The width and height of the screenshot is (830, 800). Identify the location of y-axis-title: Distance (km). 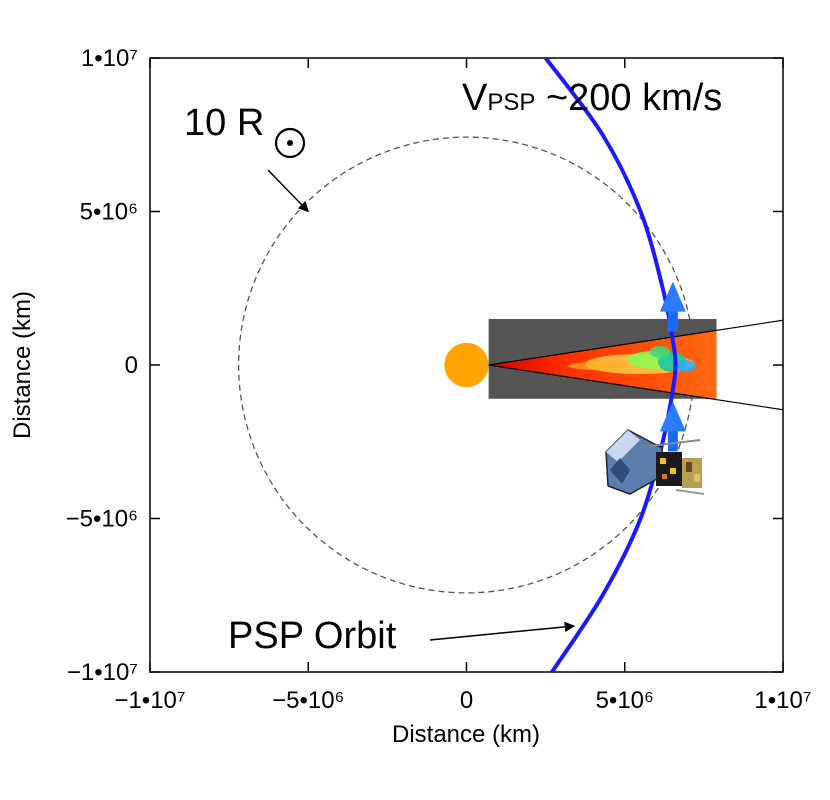
(22, 365).